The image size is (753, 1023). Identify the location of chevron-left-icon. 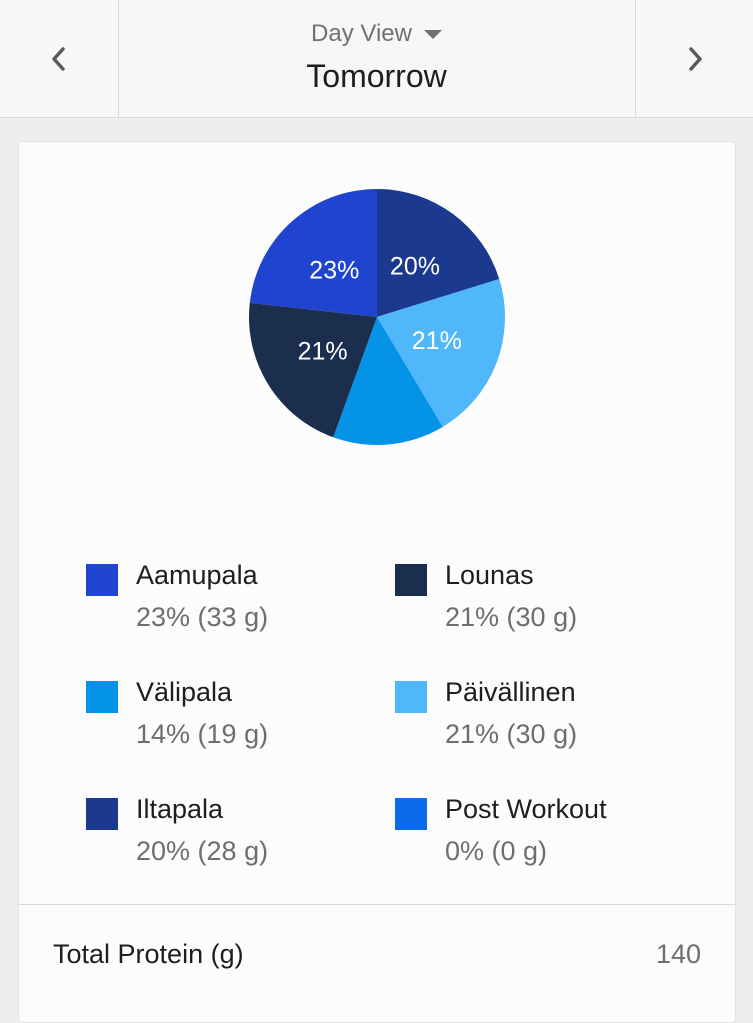
(58, 58).